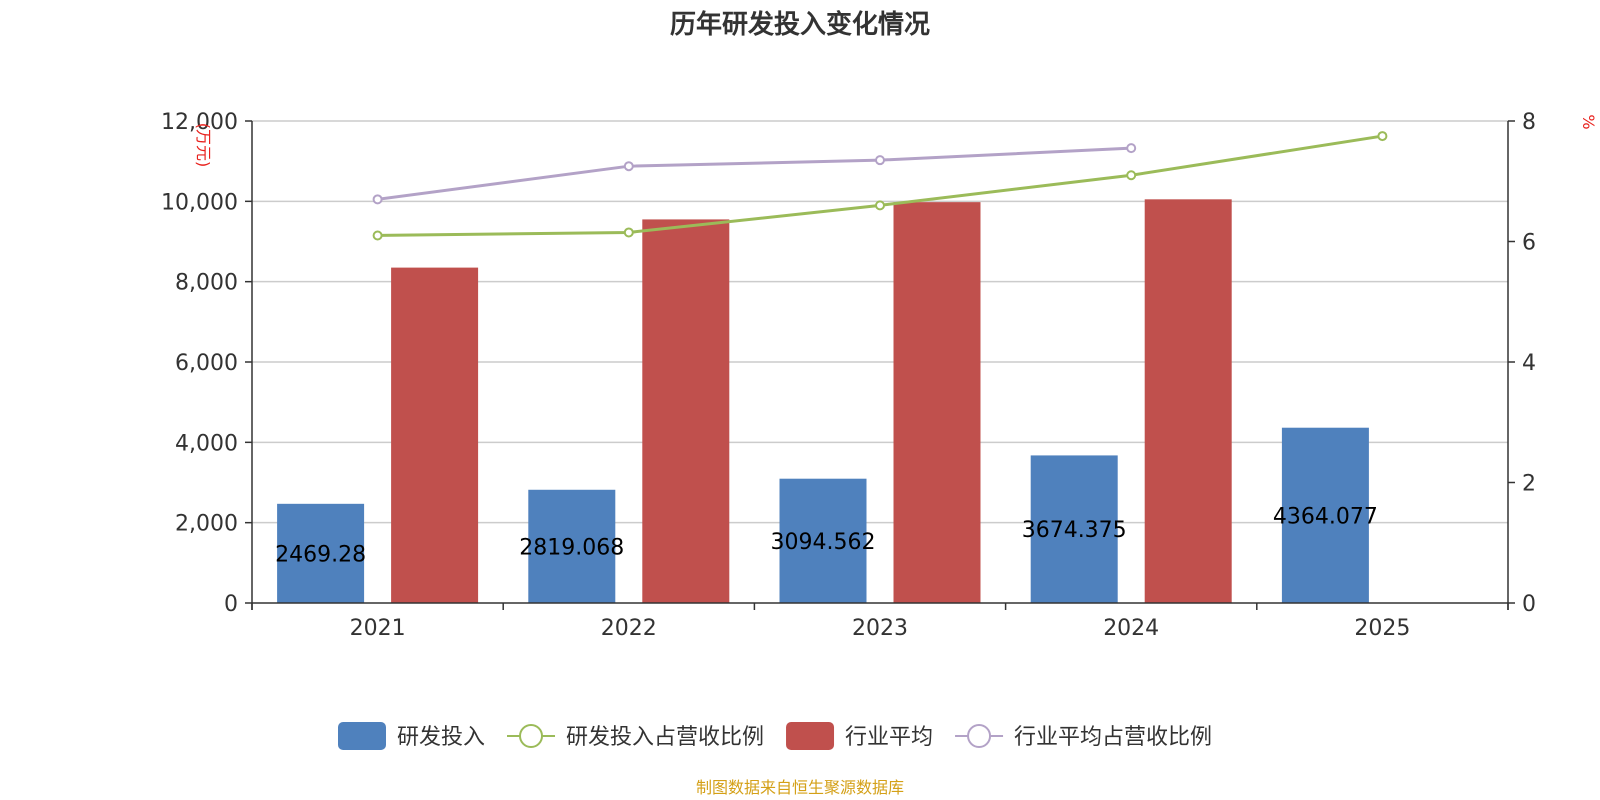  Describe the element at coordinates (1529, 484) in the screenshot. I see `right-axis-tick-label: 2` at that location.